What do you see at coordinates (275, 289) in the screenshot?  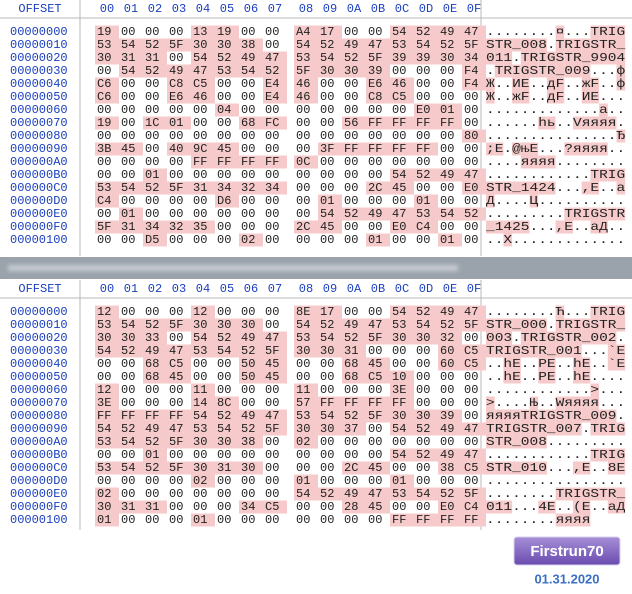 I see `column-header: 07` at bounding box center [275, 289].